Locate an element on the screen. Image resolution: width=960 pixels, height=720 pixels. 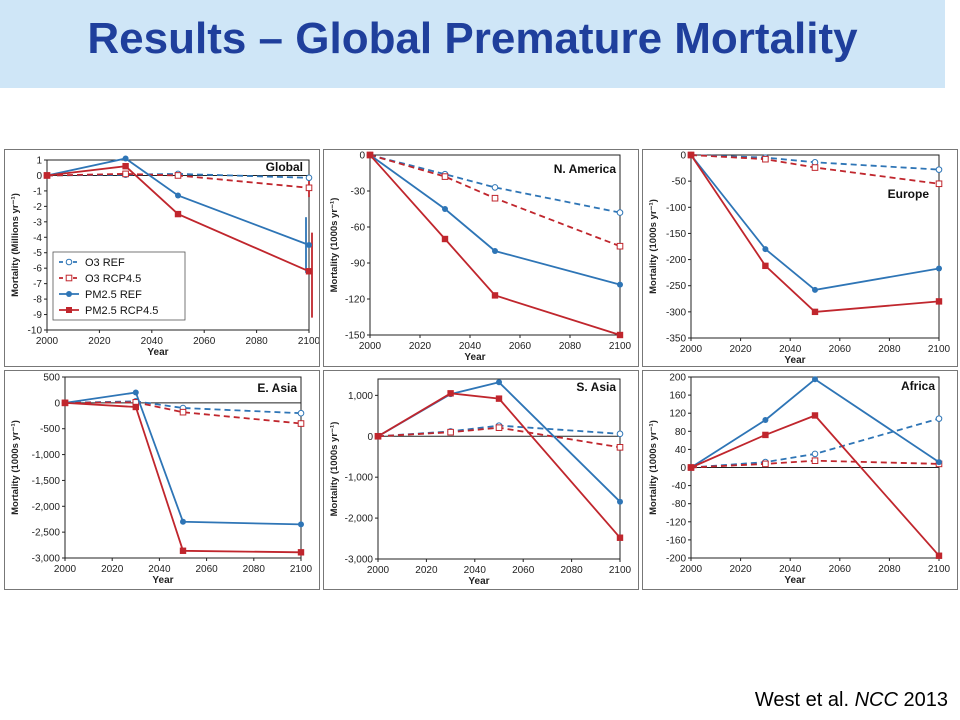
citation-author: West et al. is located at coordinates (802, 700).